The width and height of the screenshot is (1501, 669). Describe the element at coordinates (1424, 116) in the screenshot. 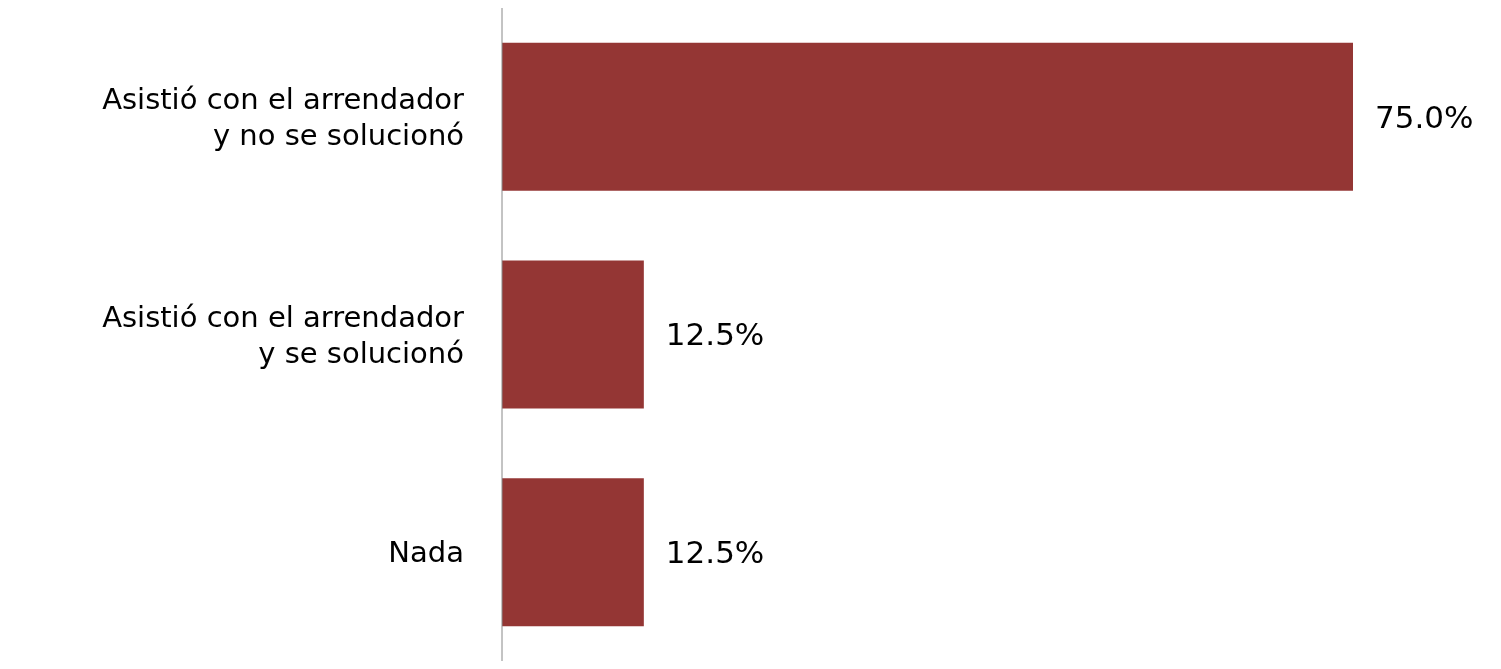

I see `data-label: 75.0%` at that location.